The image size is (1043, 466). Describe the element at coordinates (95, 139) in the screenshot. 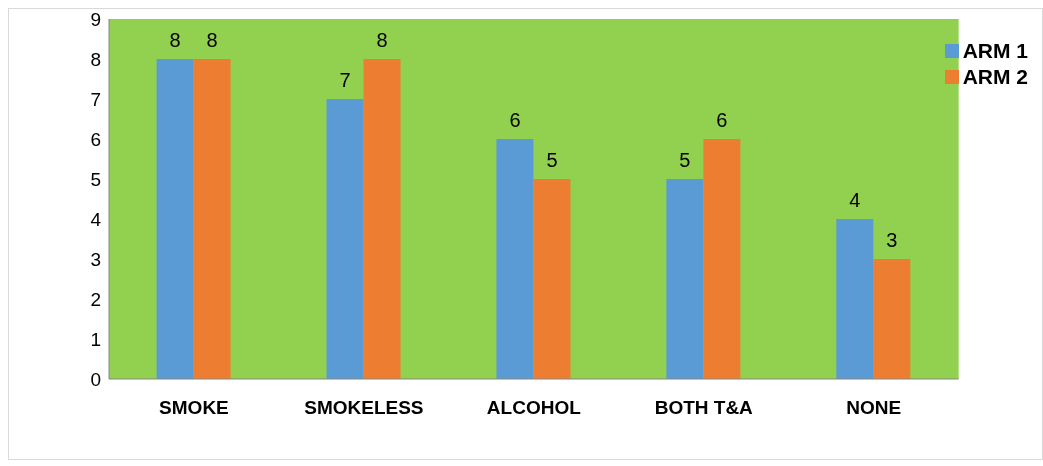

I see `y-tick-label: 6` at that location.